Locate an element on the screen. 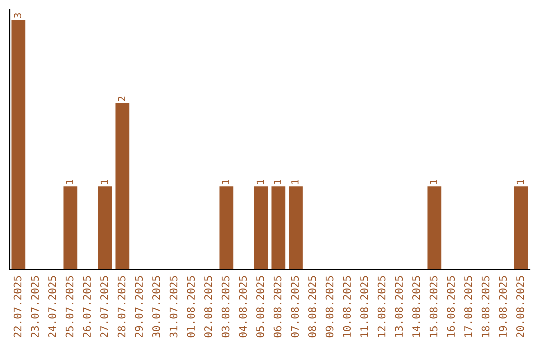  x-tick-label: 29.07.2025 is located at coordinates (139, 307).